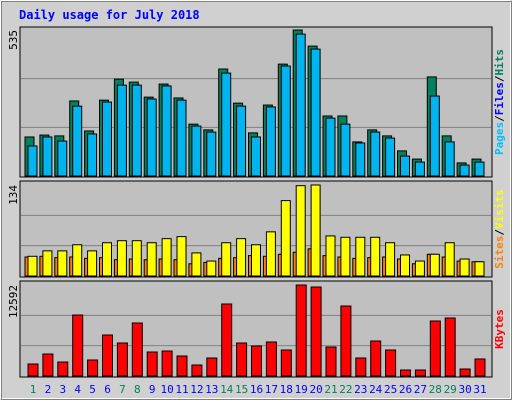 The width and height of the screenshot is (512, 400). I want to click on side-label: Sites/Visits, so click(499, 229).